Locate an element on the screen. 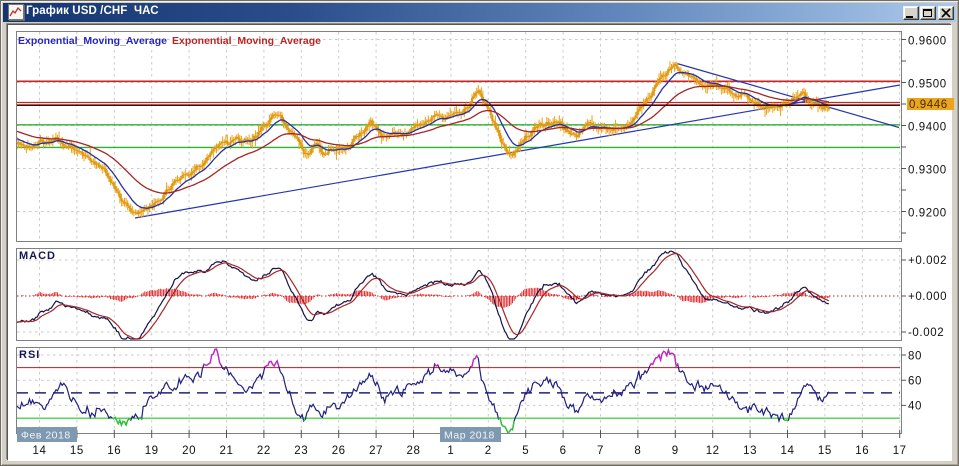 The image size is (959, 466). svg-text: 13 is located at coordinates (750, 451).